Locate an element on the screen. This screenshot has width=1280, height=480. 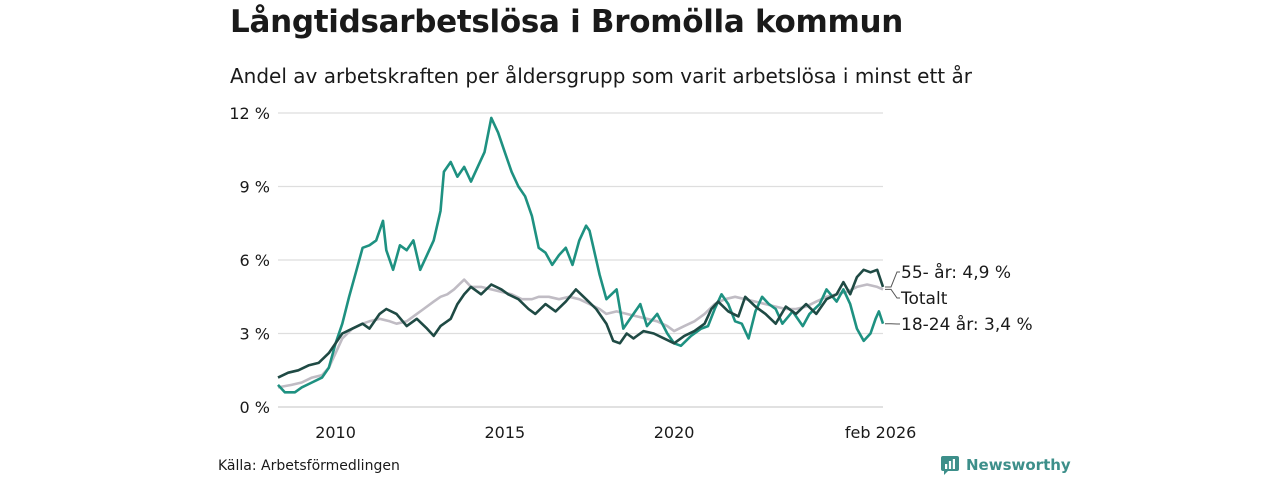
y-tick-label: 0 % is located at coordinates (255, 407).